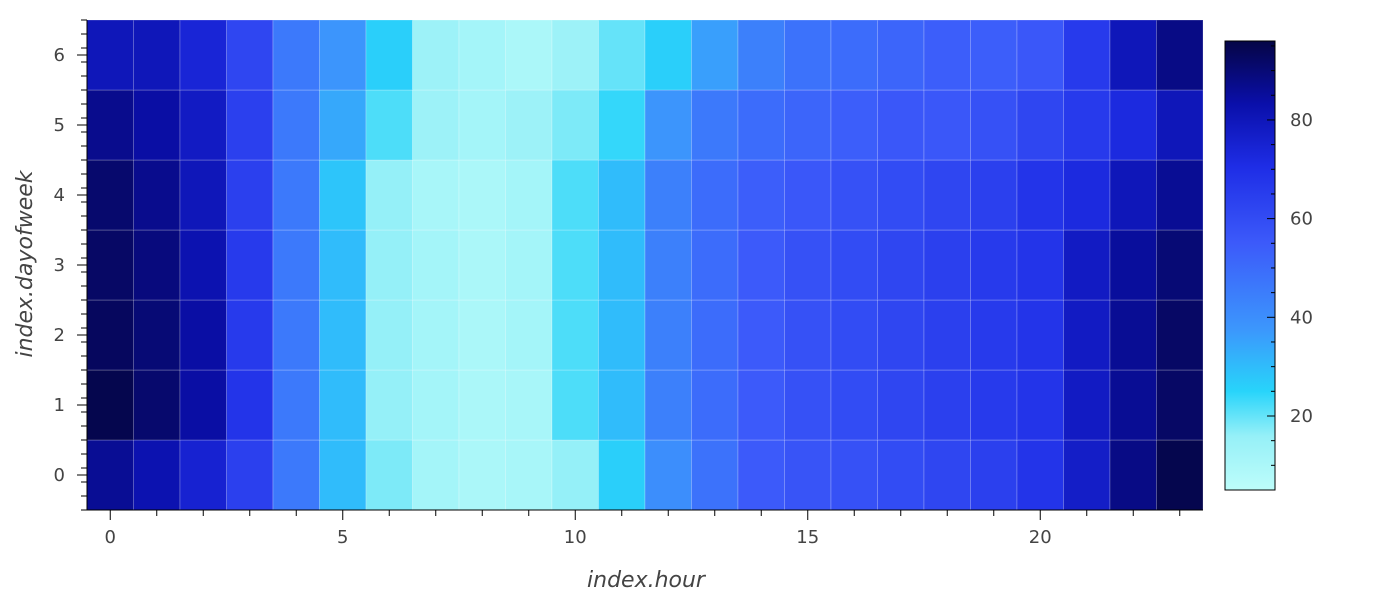 Image resolution: width=1400 pixels, height=600 pixels. What do you see at coordinates (1301, 416) in the screenshot?
I see `colorbar-tick-label: 20` at bounding box center [1301, 416].